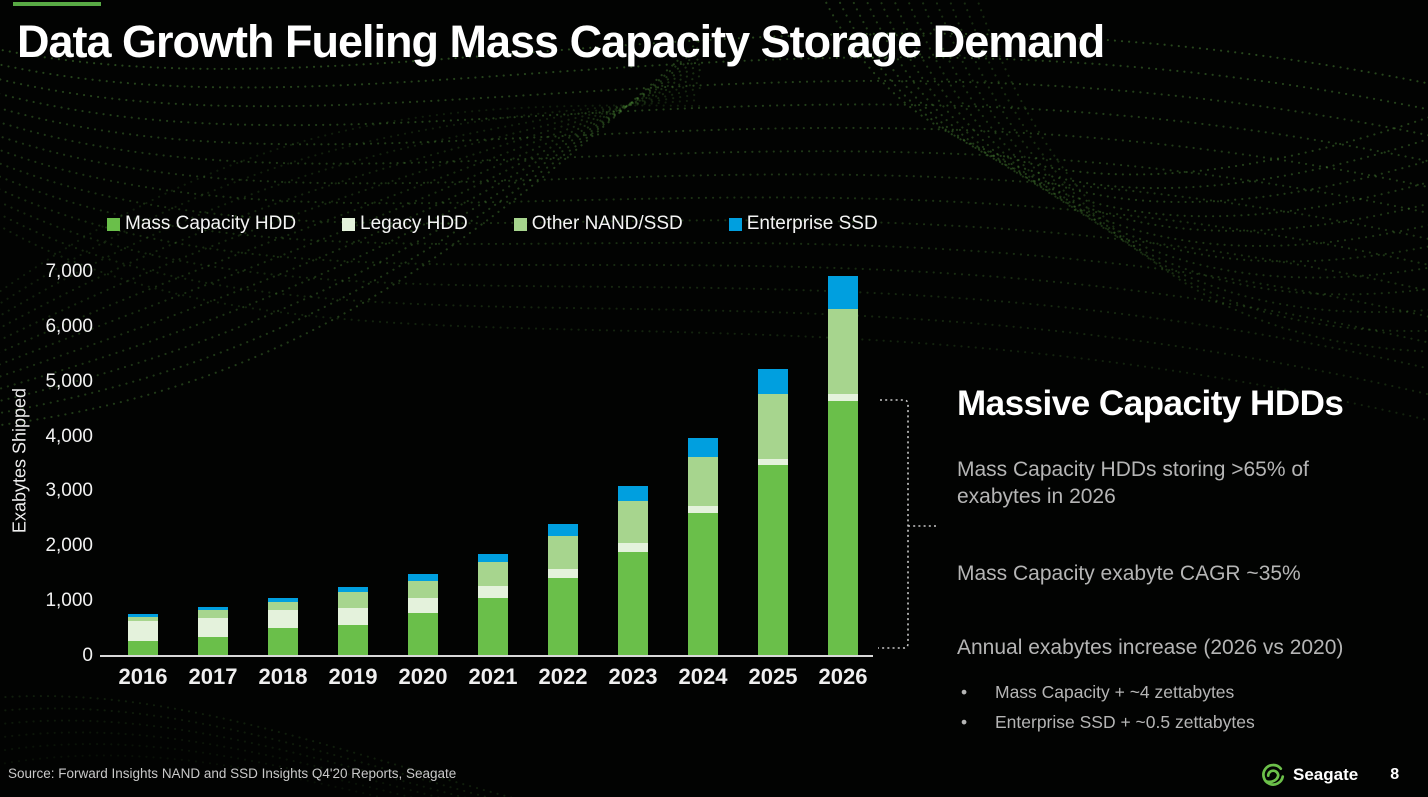 The height and width of the screenshot is (797, 1428). I want to click on callout-bullet: Enterprise SSD + ~0.5 zettabytes, so click(1172, 722).